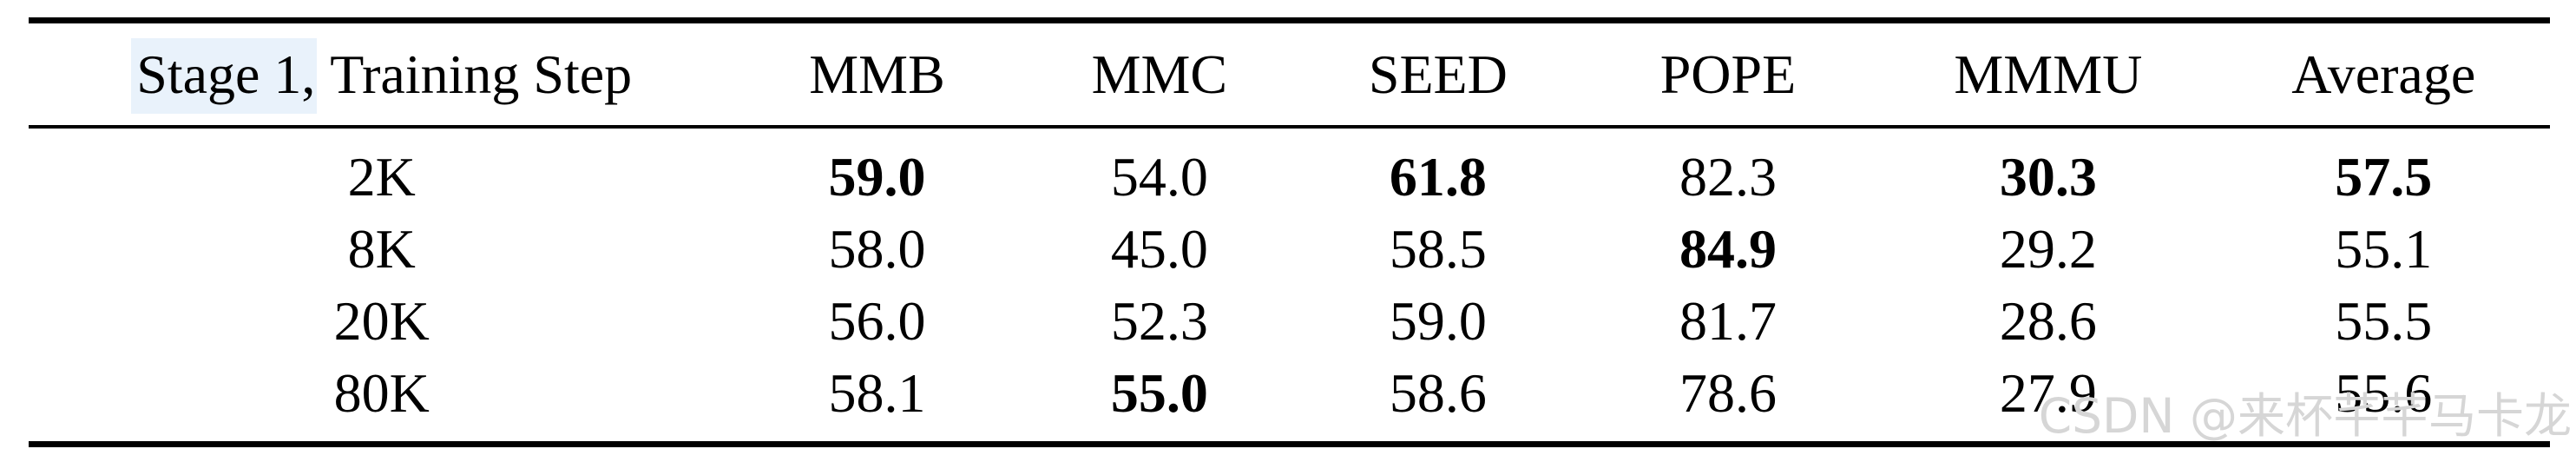 This screenshot has height=462, width=2576. Describe the element at coordinates (1438, 249) in the screenshot. I see `table-cell: 58.5` at that location.